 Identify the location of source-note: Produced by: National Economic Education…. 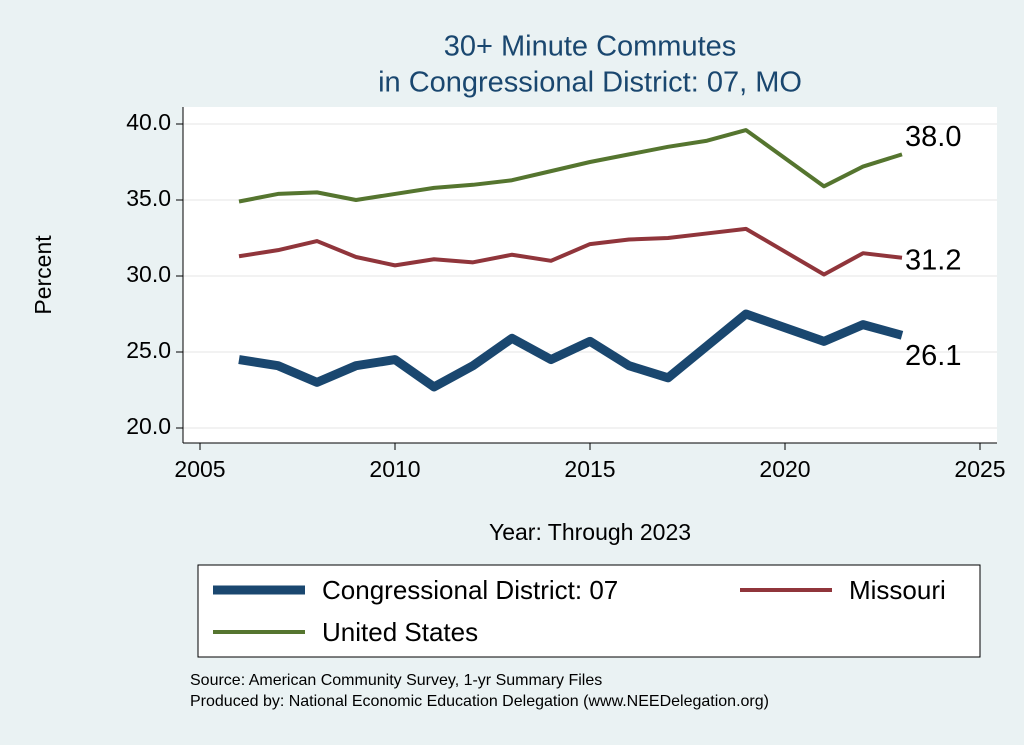
(479, 701).